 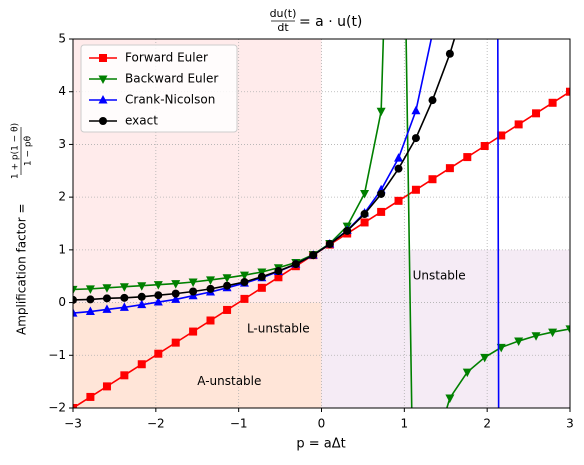 I want to click on legend-label: Crank-Nicolson, so click(x=170, y=100).